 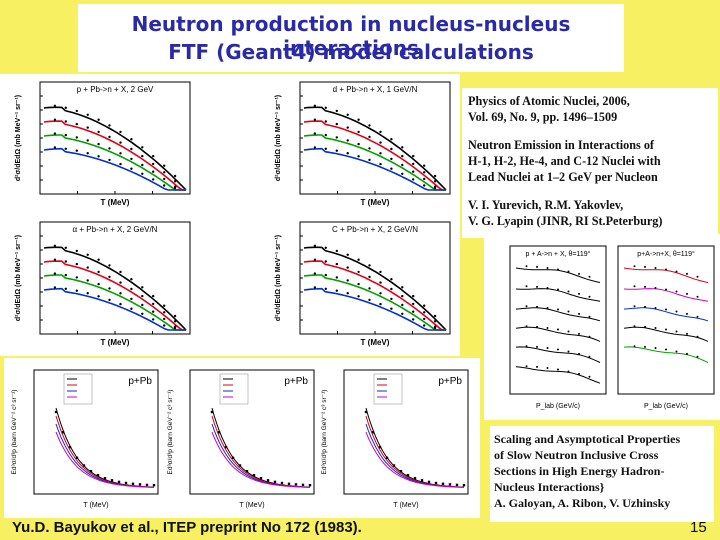 I want to click on y-axis-label: Ed³σ/d³p (barn GeV⁻² c³ sr⁻¹), so click(x=170, y=432).